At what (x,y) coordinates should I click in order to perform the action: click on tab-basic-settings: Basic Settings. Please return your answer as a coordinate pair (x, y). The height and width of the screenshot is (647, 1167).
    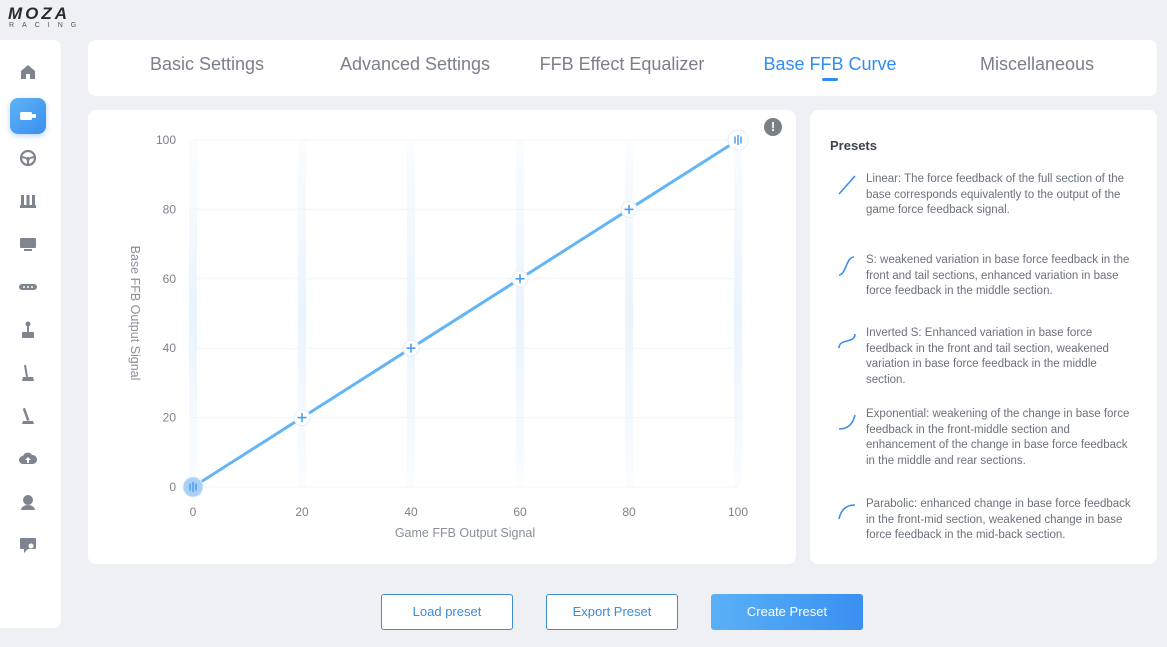
    Looking at the image, I should click on (207, 64).